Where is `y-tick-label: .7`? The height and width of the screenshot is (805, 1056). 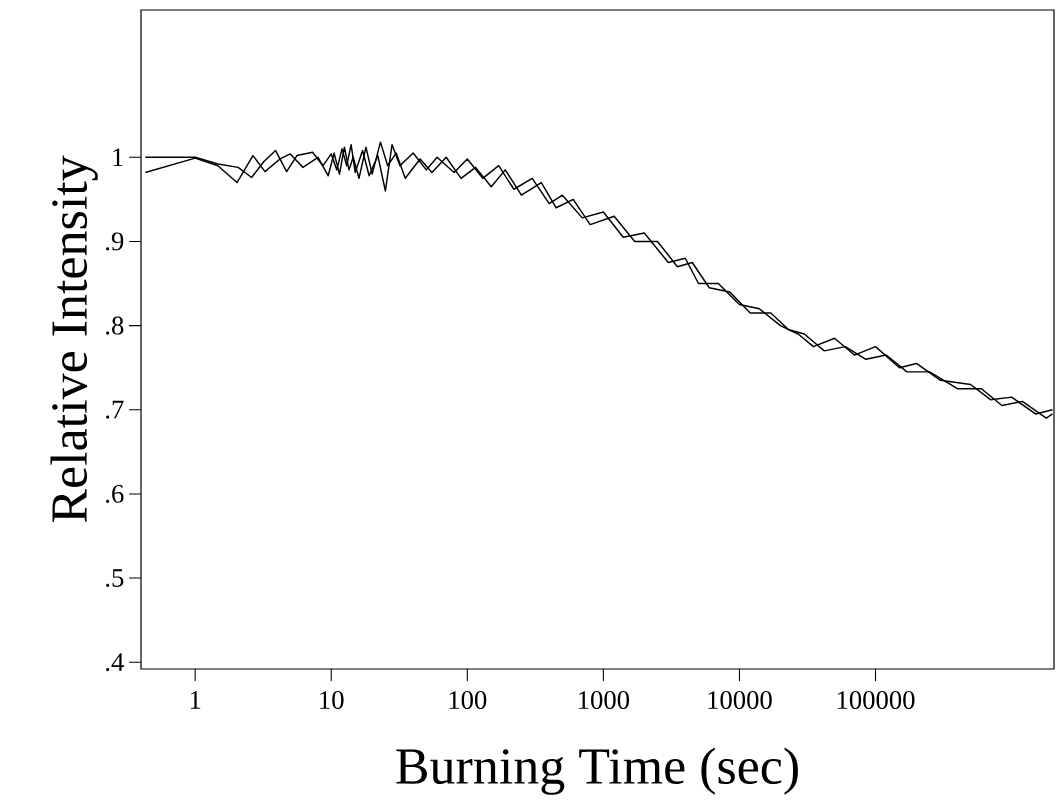
y-tick-label: .7 is located at coordinates (115, 409).